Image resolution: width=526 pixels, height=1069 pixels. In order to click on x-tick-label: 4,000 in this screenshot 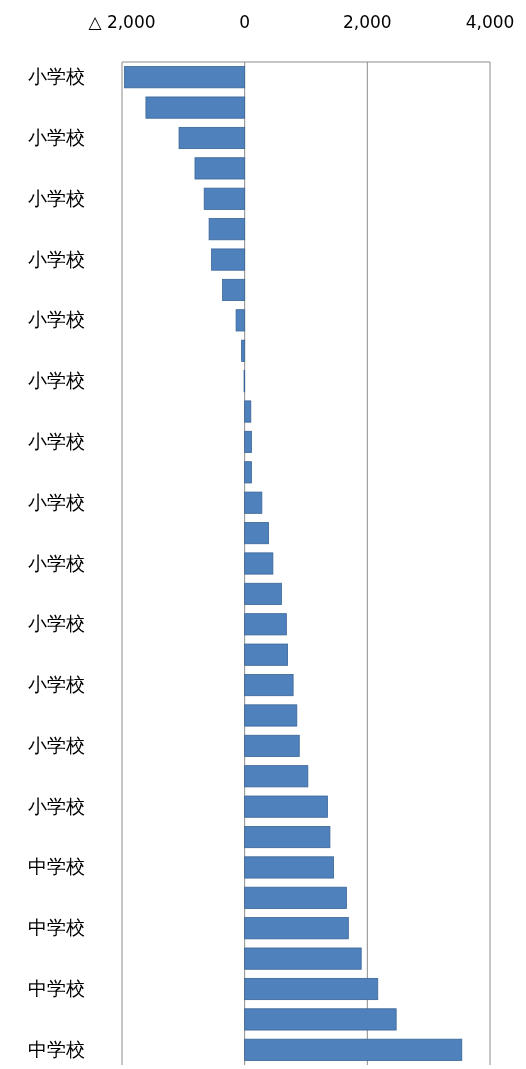, I will do `click(490, 22)`.